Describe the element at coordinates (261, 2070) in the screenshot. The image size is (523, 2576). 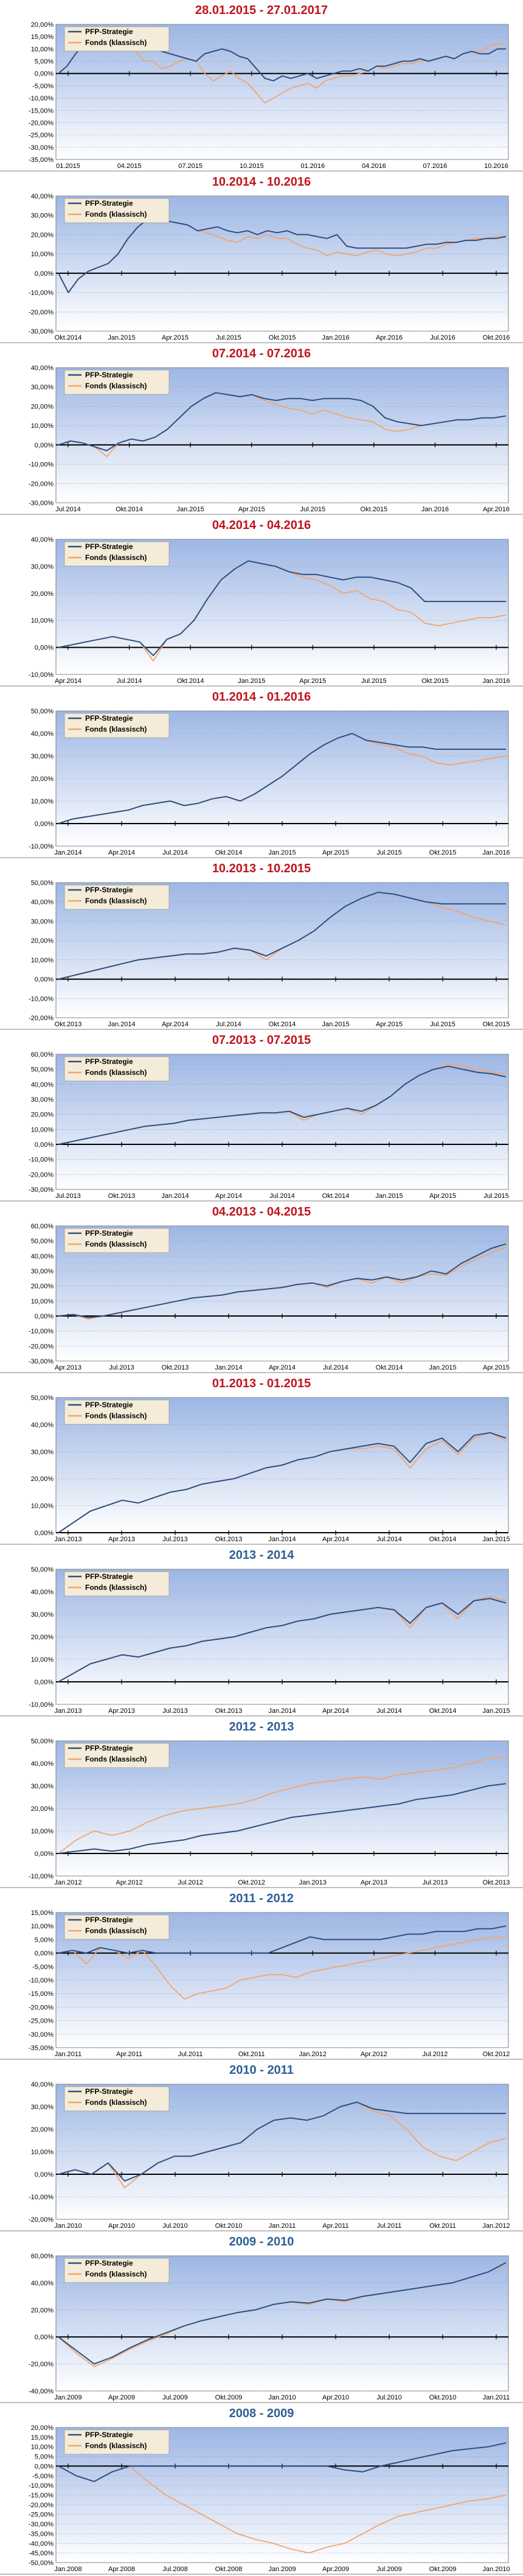
I see `chart-title: 2010 - 2011` at that location.